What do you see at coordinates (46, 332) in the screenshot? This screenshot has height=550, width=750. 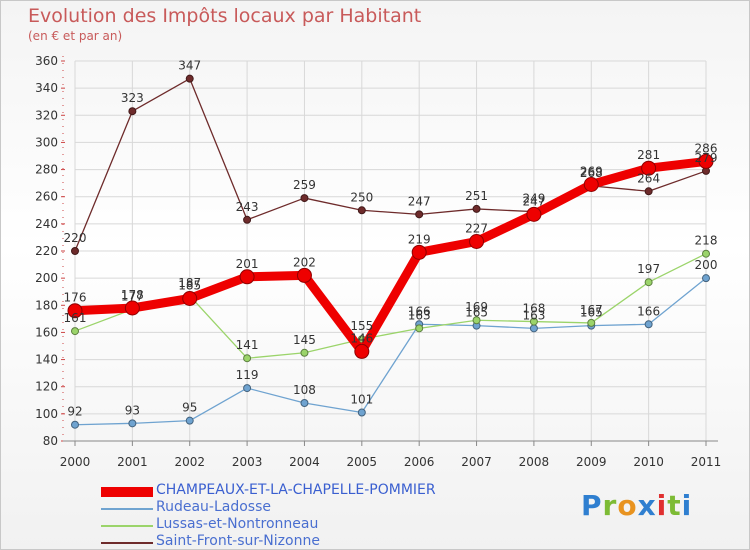 I see `y-tick-label: 160` at bounding box center [46, 332].